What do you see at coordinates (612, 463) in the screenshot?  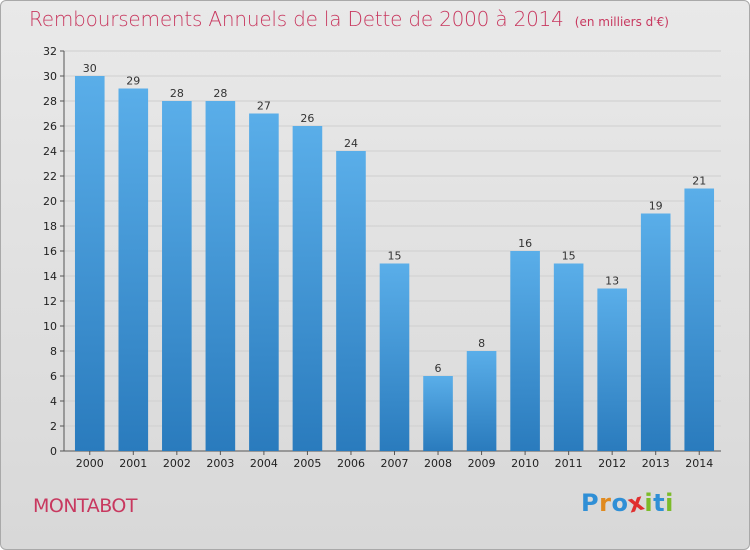 I see `x-tick-label: 2012` at bounding box center [612, 463].